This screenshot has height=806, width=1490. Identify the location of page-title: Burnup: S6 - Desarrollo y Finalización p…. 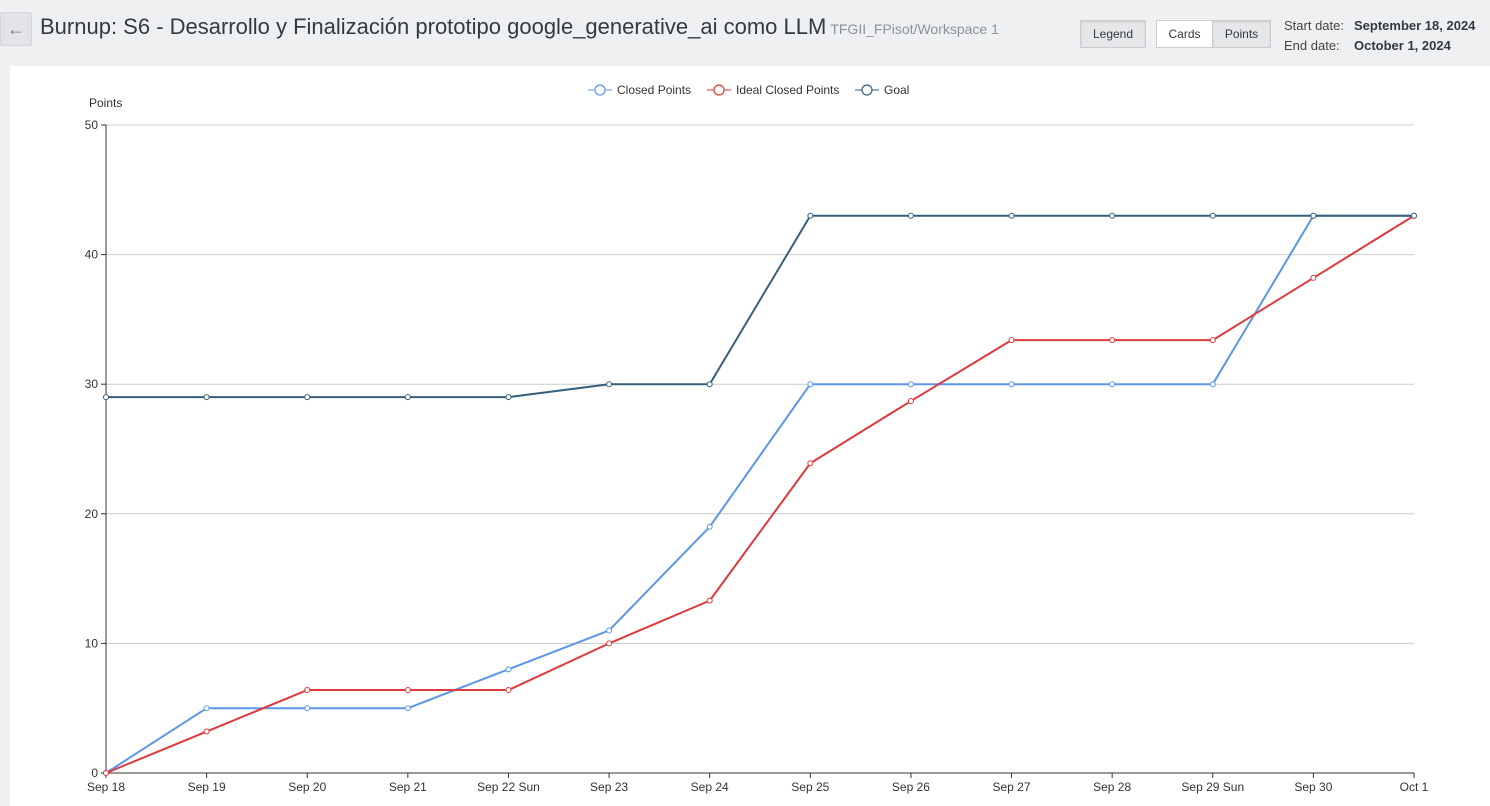
(519, 27).